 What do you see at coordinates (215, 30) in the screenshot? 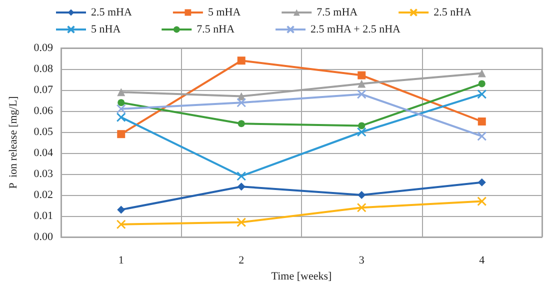
I see `legend-label: 7.5 nHA` at bounding box center [215, 30].